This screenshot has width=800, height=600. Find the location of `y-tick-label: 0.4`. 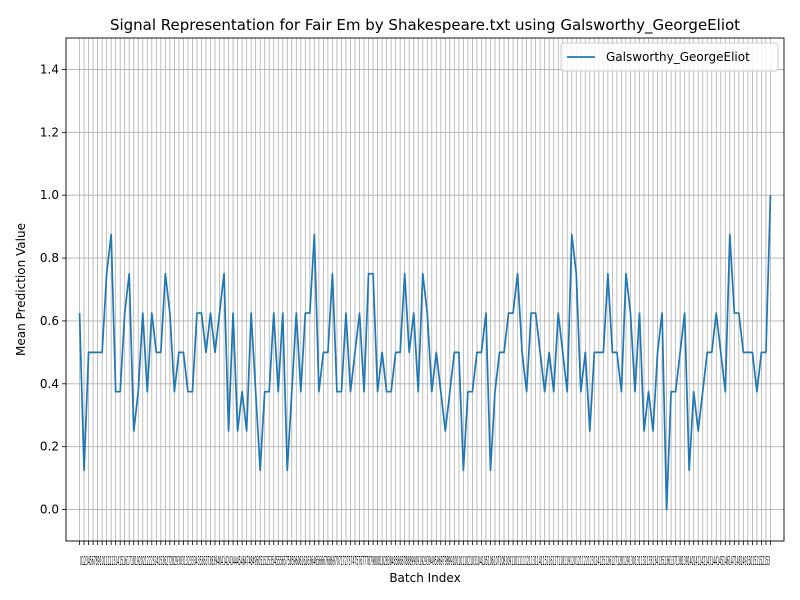

y-tick-label: 0.4 is located at coordinates (49, 384).